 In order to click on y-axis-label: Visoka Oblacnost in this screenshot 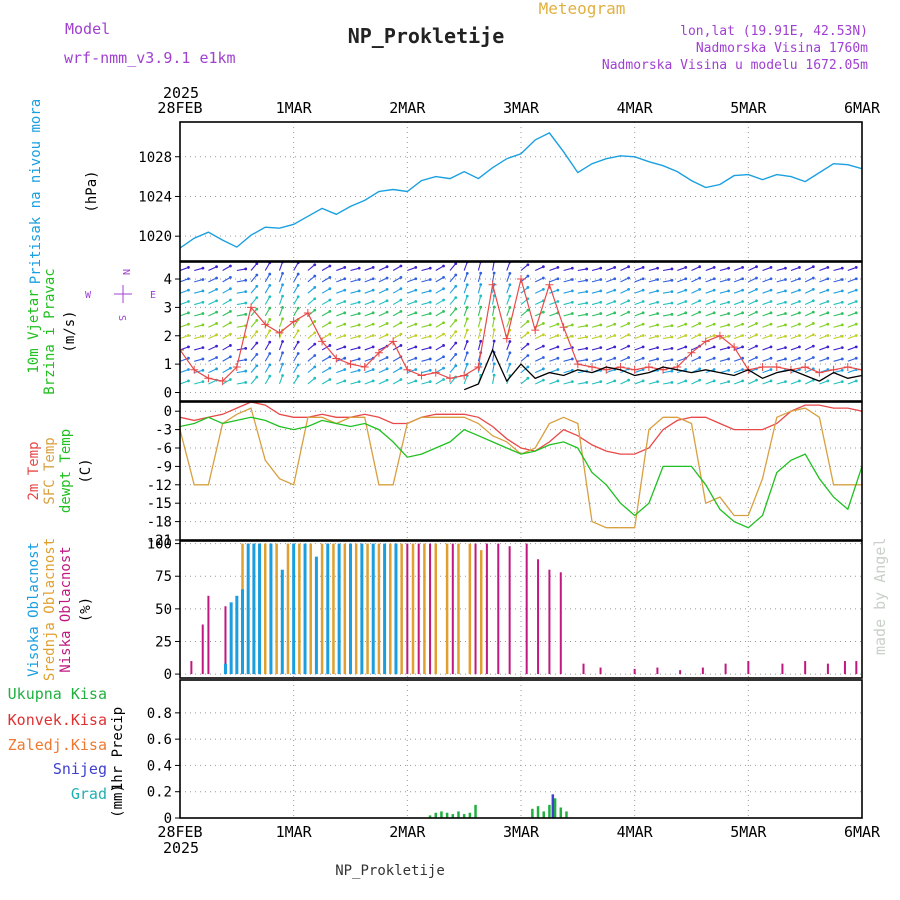, I will do `click(34, 609)`.